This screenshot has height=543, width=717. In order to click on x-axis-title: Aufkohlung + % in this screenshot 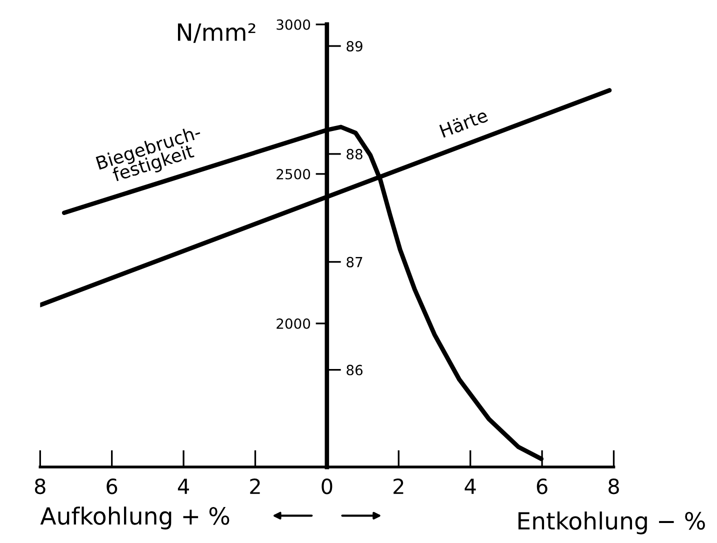, I will do `click(135, 518)`.